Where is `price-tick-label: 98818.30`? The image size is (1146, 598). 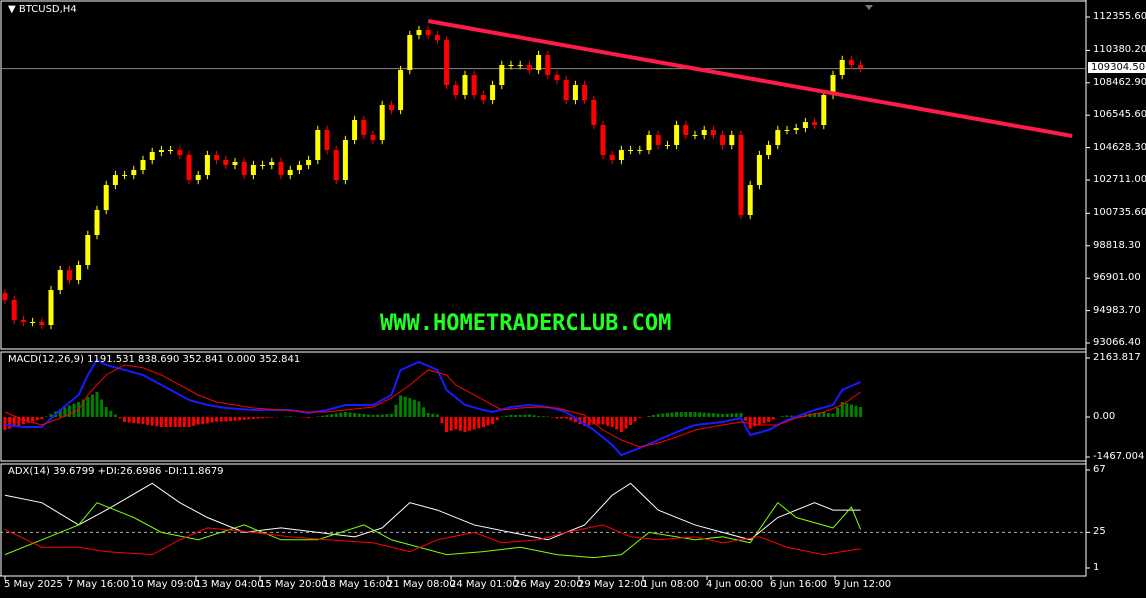 price-tick-label: 98818.30 is located at coordinates (1117, 245).